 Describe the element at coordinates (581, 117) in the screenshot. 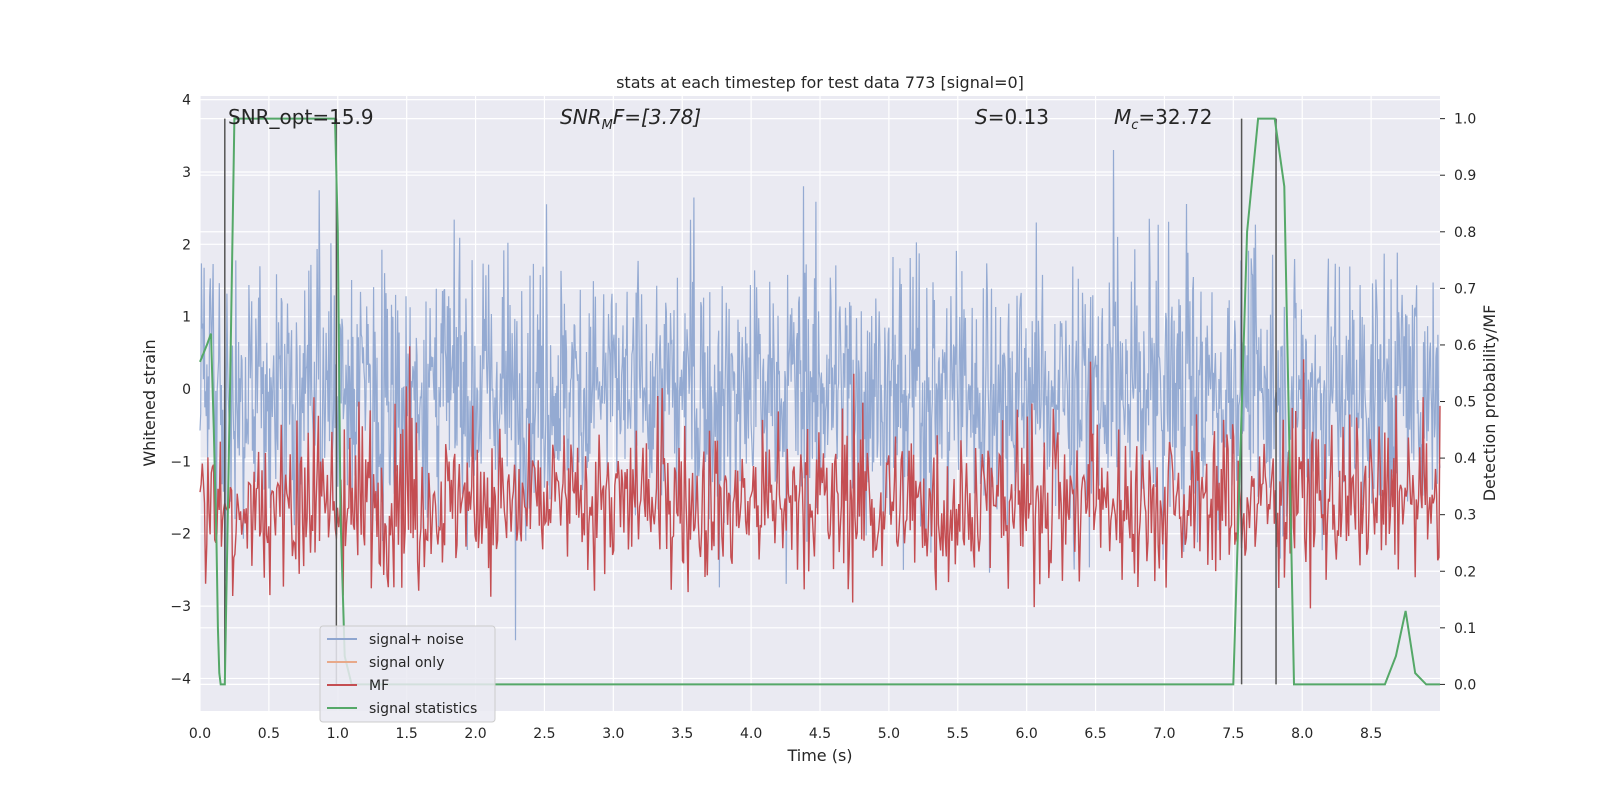

I see `snr-mf-prefix: SNR` at that location.